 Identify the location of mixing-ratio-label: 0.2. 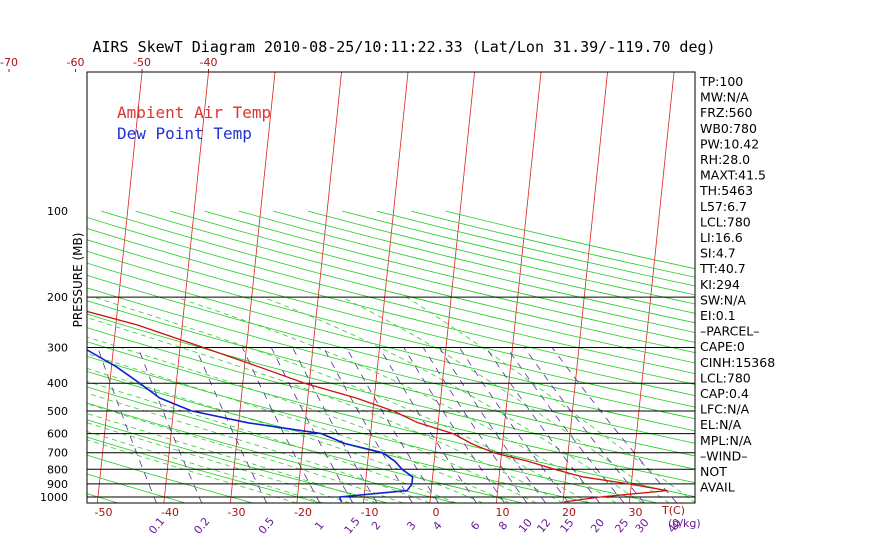
(201, 526).